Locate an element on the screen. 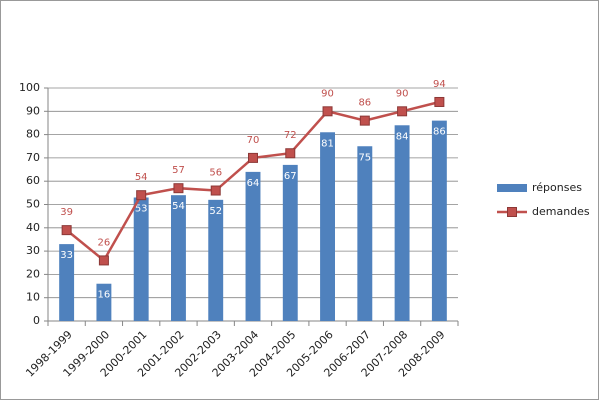 Image resolution: width=600 pixels, height=401 pixels. bar-value-label: 64 is located at coordinates (253, 183).